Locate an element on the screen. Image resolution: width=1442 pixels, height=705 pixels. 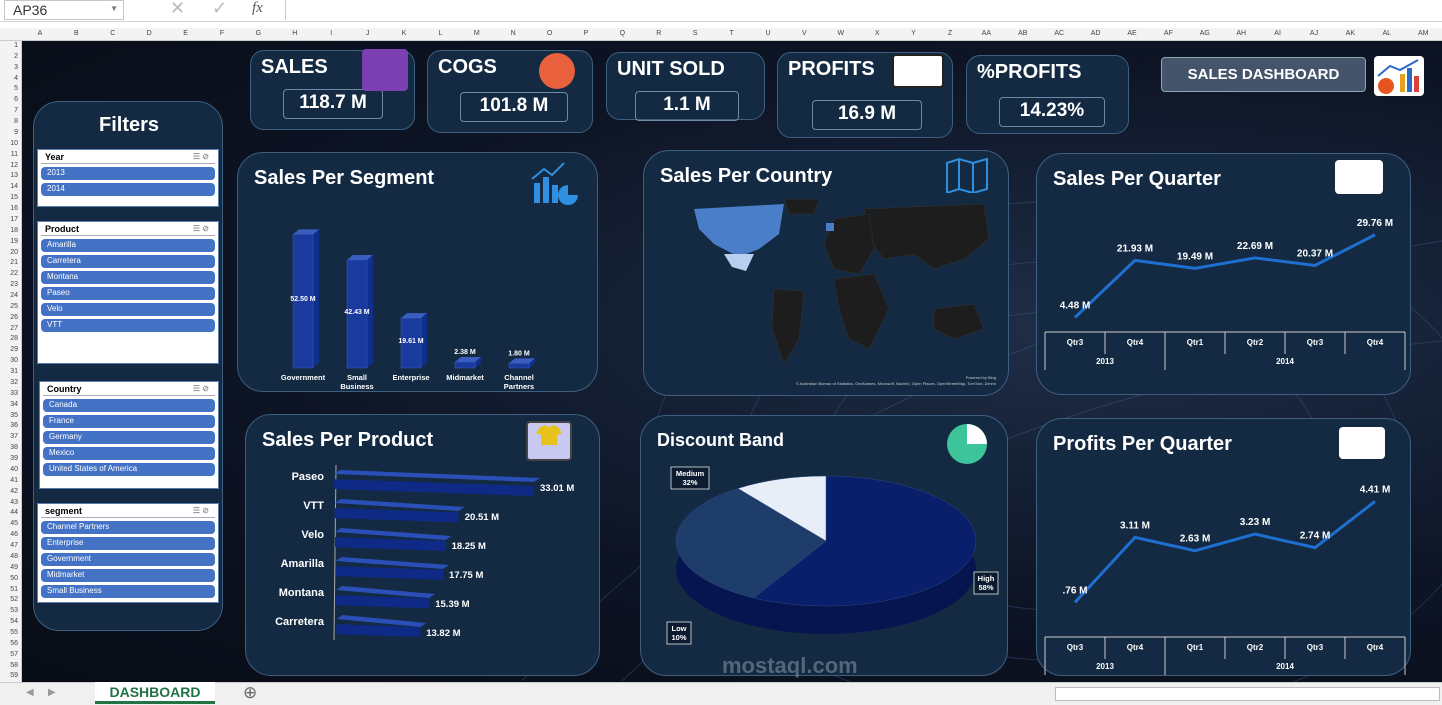
column-header: C is located at coordinates (113, 33).